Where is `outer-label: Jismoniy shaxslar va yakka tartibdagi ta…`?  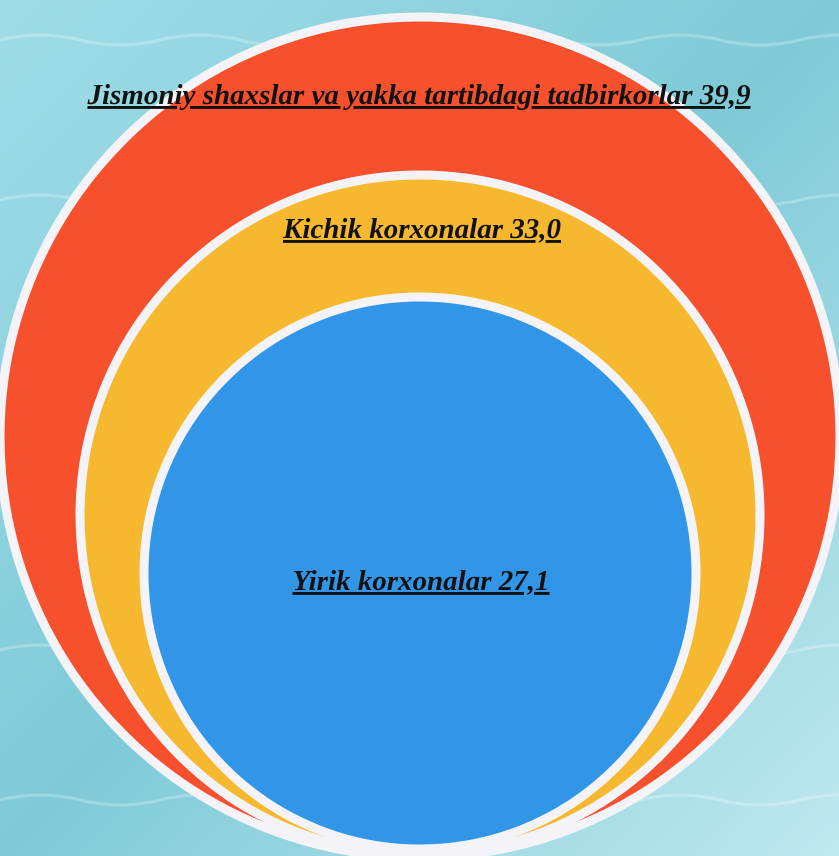 outer-label: Jismoniy shaxslar va yakka tartibdagi ta… is located at coordinates (418, 95).